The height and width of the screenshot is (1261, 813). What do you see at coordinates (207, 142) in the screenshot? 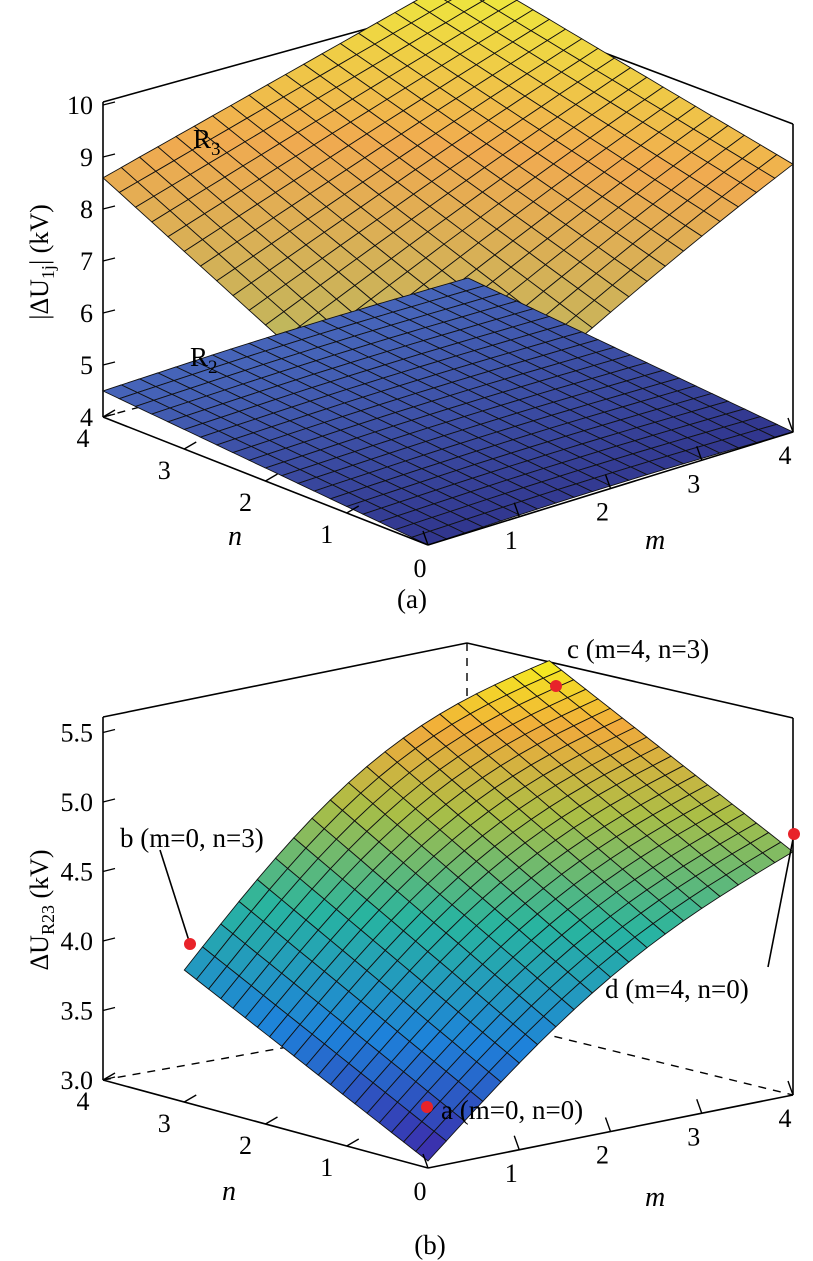
I see `series-label-r3: R3` at bounding box center [207, 142].